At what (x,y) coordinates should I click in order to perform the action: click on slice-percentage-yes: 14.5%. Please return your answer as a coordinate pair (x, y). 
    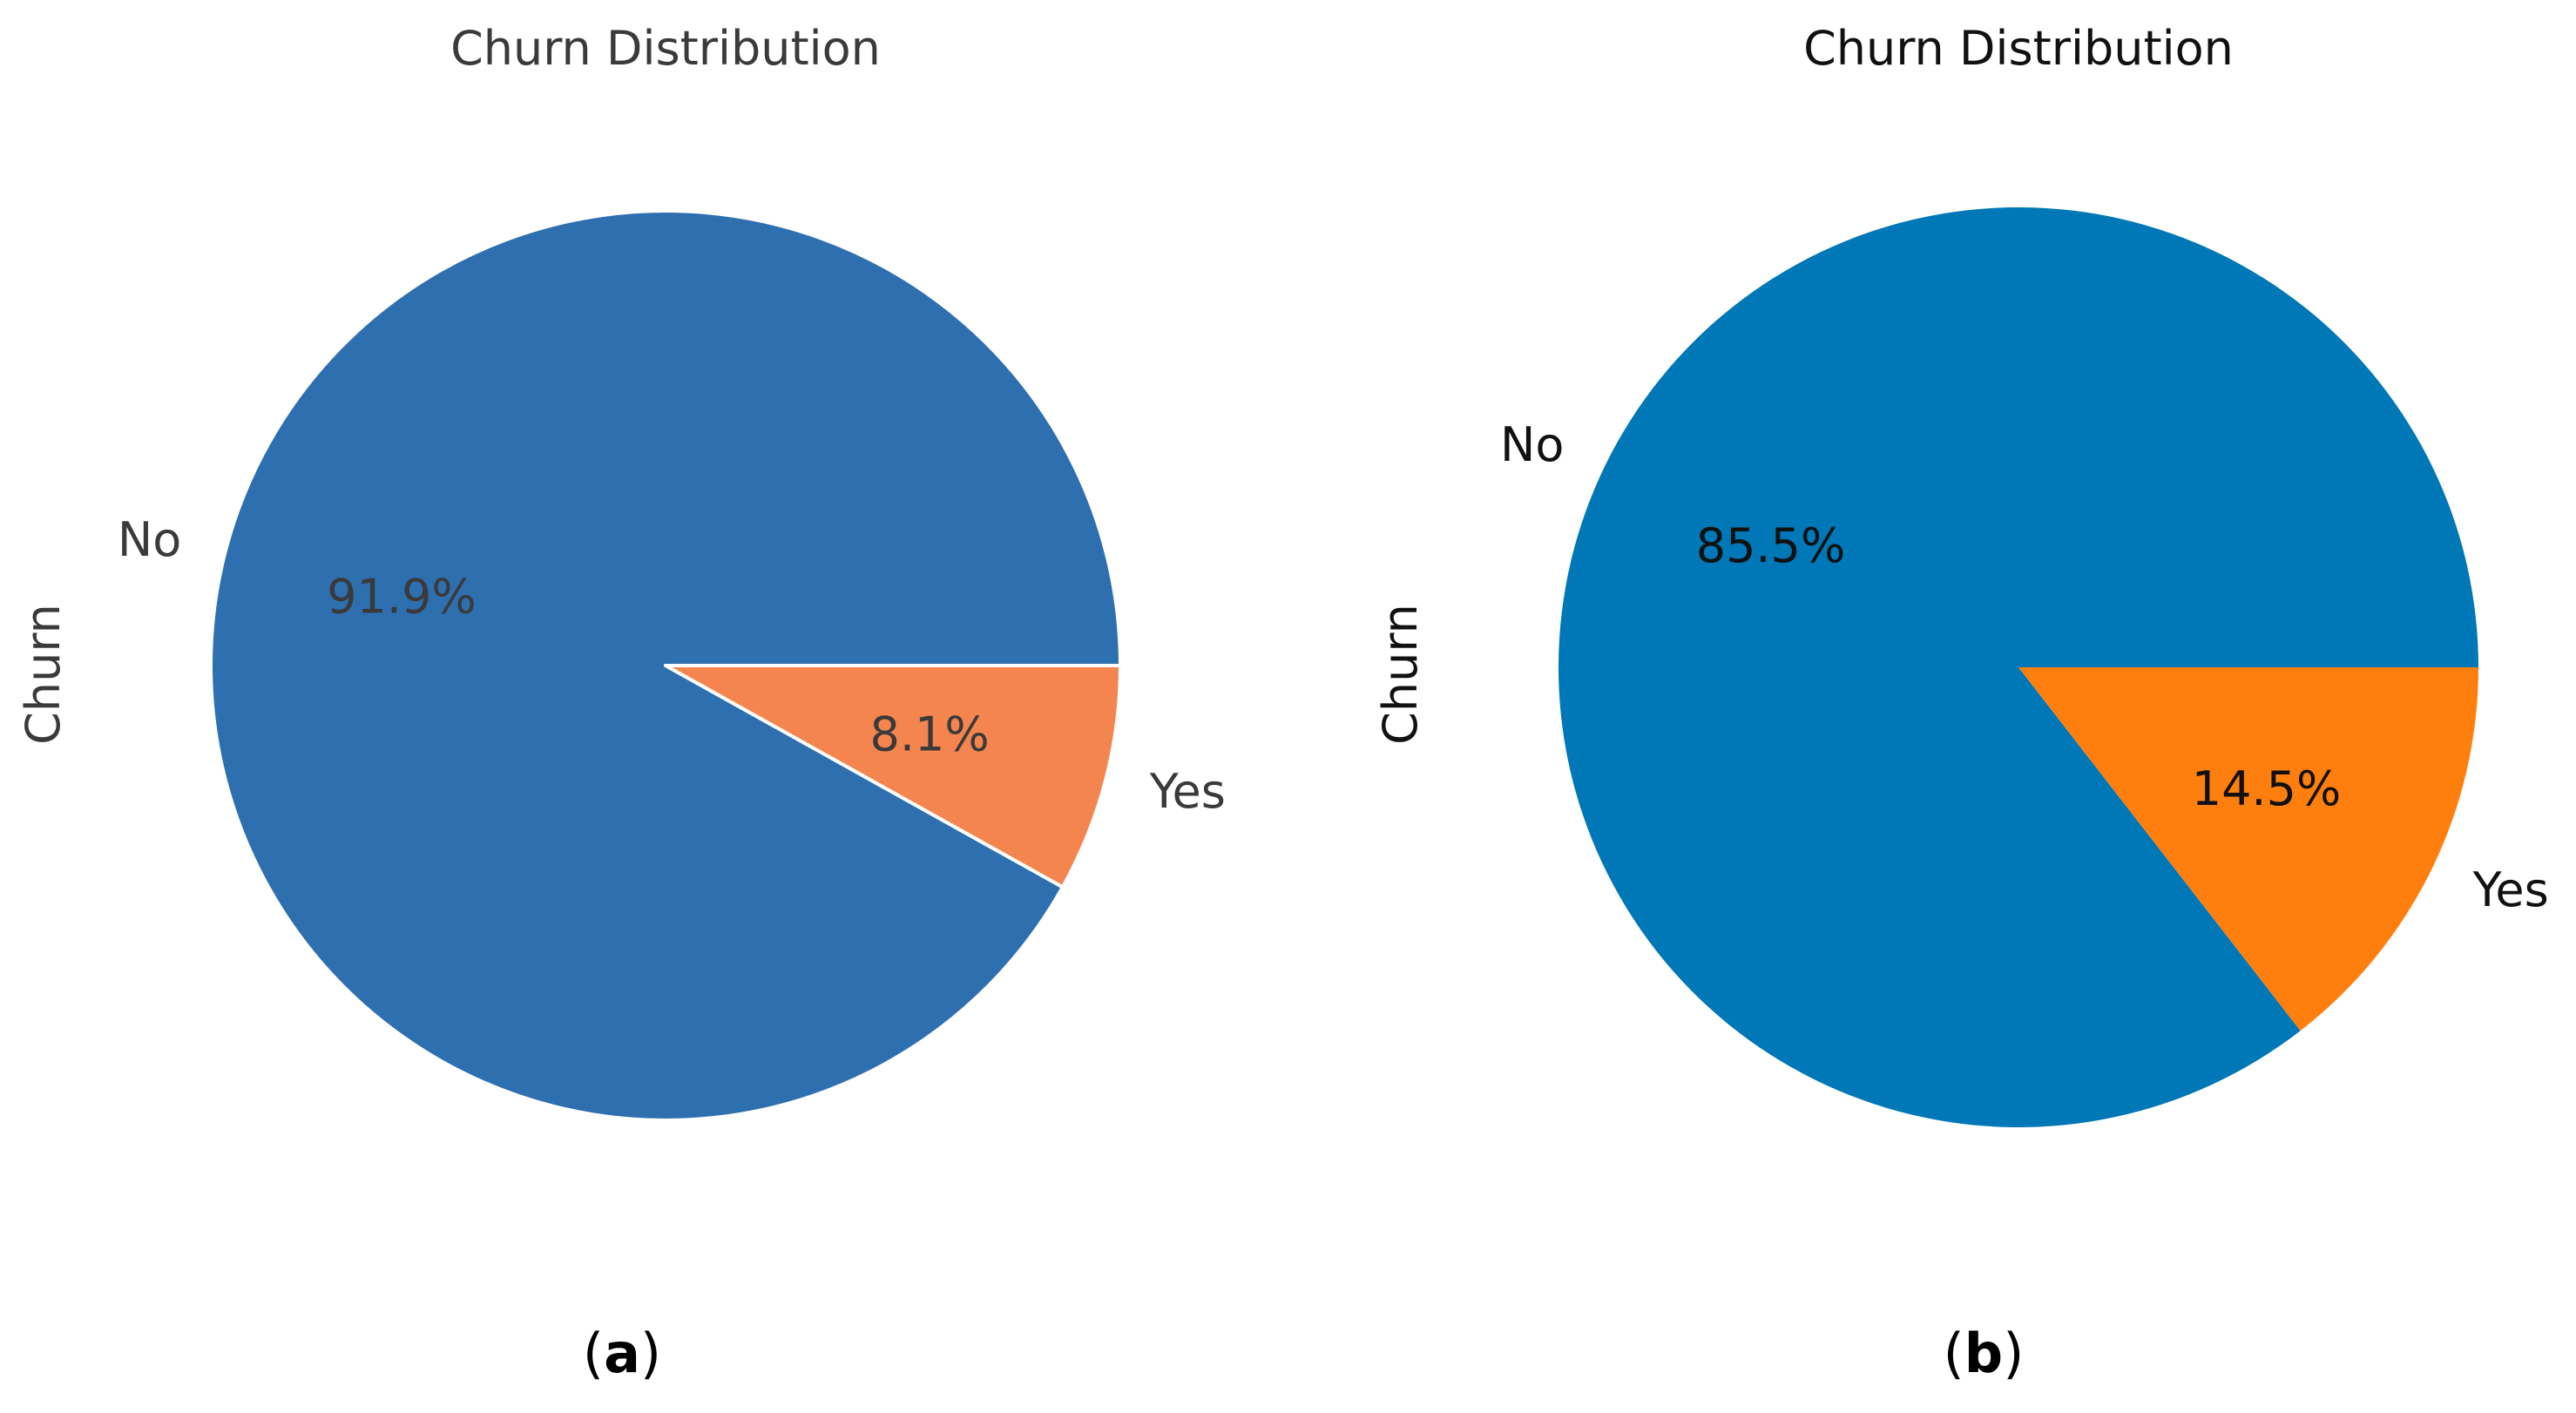
    Looking at the image, I should click on (2267, 788).